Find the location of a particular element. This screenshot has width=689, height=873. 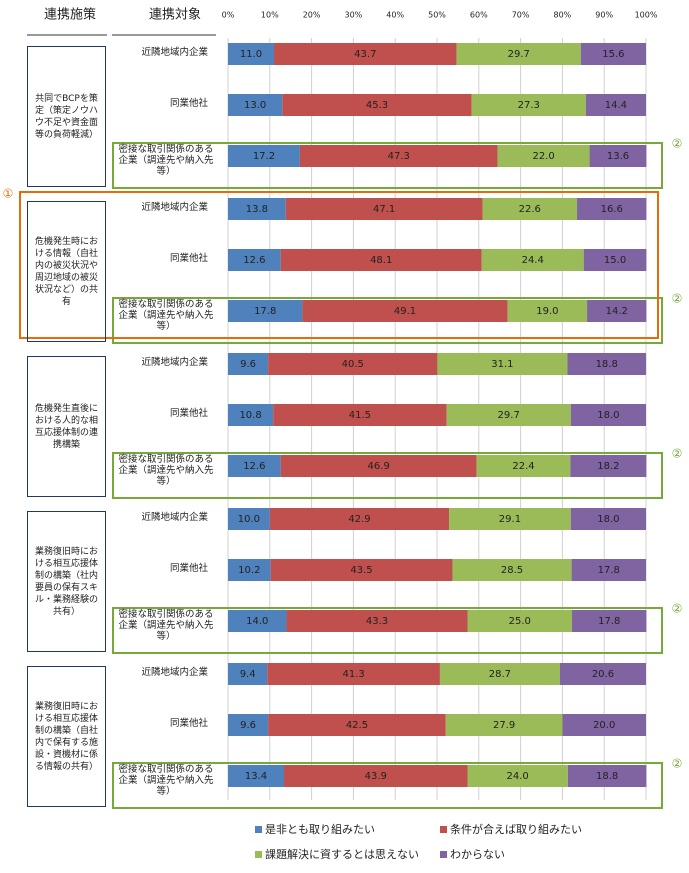

value-label: 10.0 is located at coordinates (249, 519).